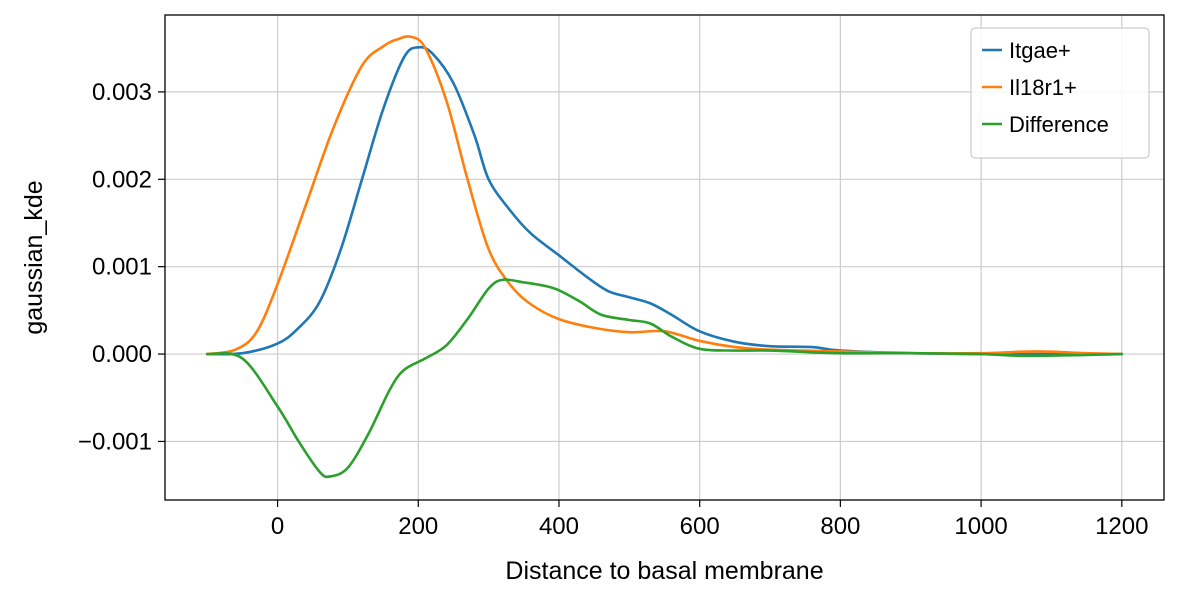  What do you see at coordinates (277, 526) in the screenshot?
I see `x-tick-label: 0` at bounding box center [277, 526].